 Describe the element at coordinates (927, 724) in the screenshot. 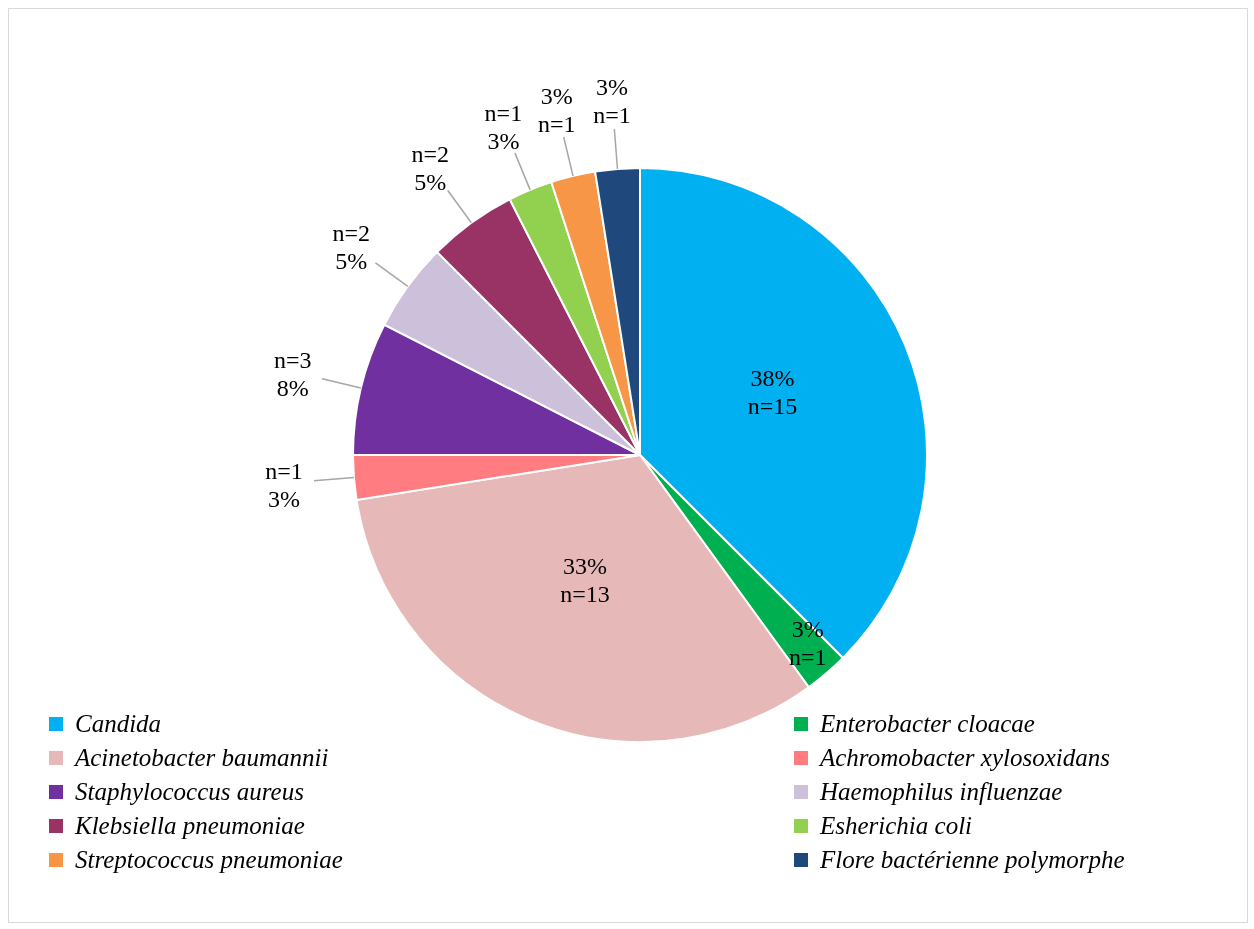

I see `legend-label: Enterobacter cloacae` at that location.